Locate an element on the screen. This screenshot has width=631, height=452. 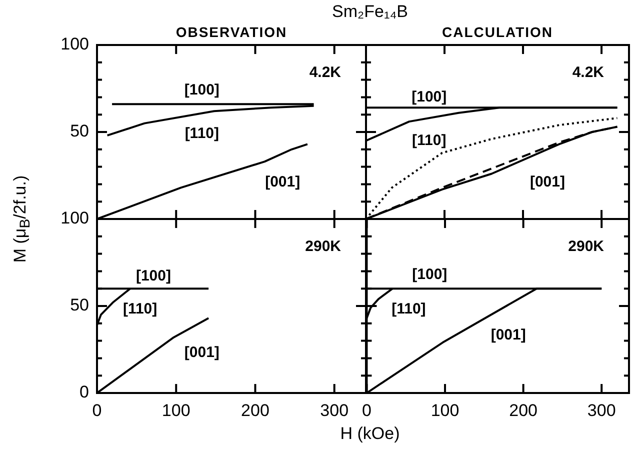
chart-subtitle: CALCULATION is located at coordinates (497, 32).